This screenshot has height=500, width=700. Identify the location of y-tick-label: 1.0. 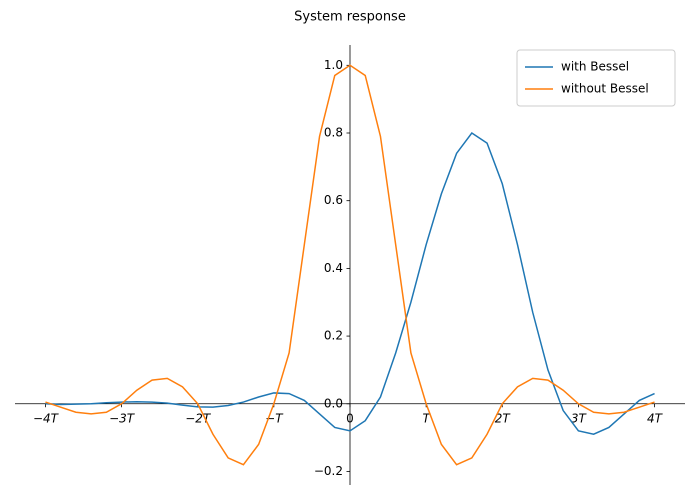
(333, 65).